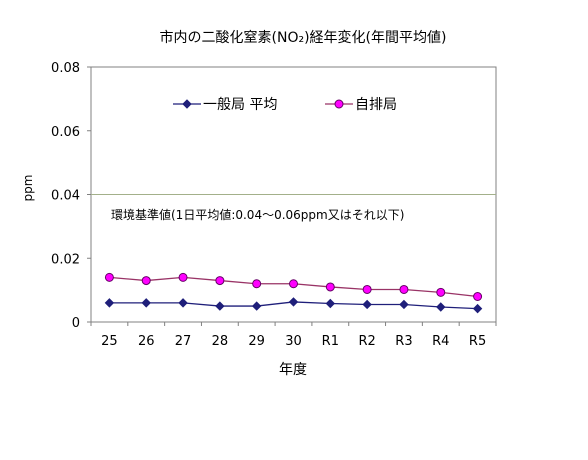 This screenshot has width=588, height=460. Describe the element at coordinates (220, 341) in the screenshot. I see `x-tick-label: 28` at that location.